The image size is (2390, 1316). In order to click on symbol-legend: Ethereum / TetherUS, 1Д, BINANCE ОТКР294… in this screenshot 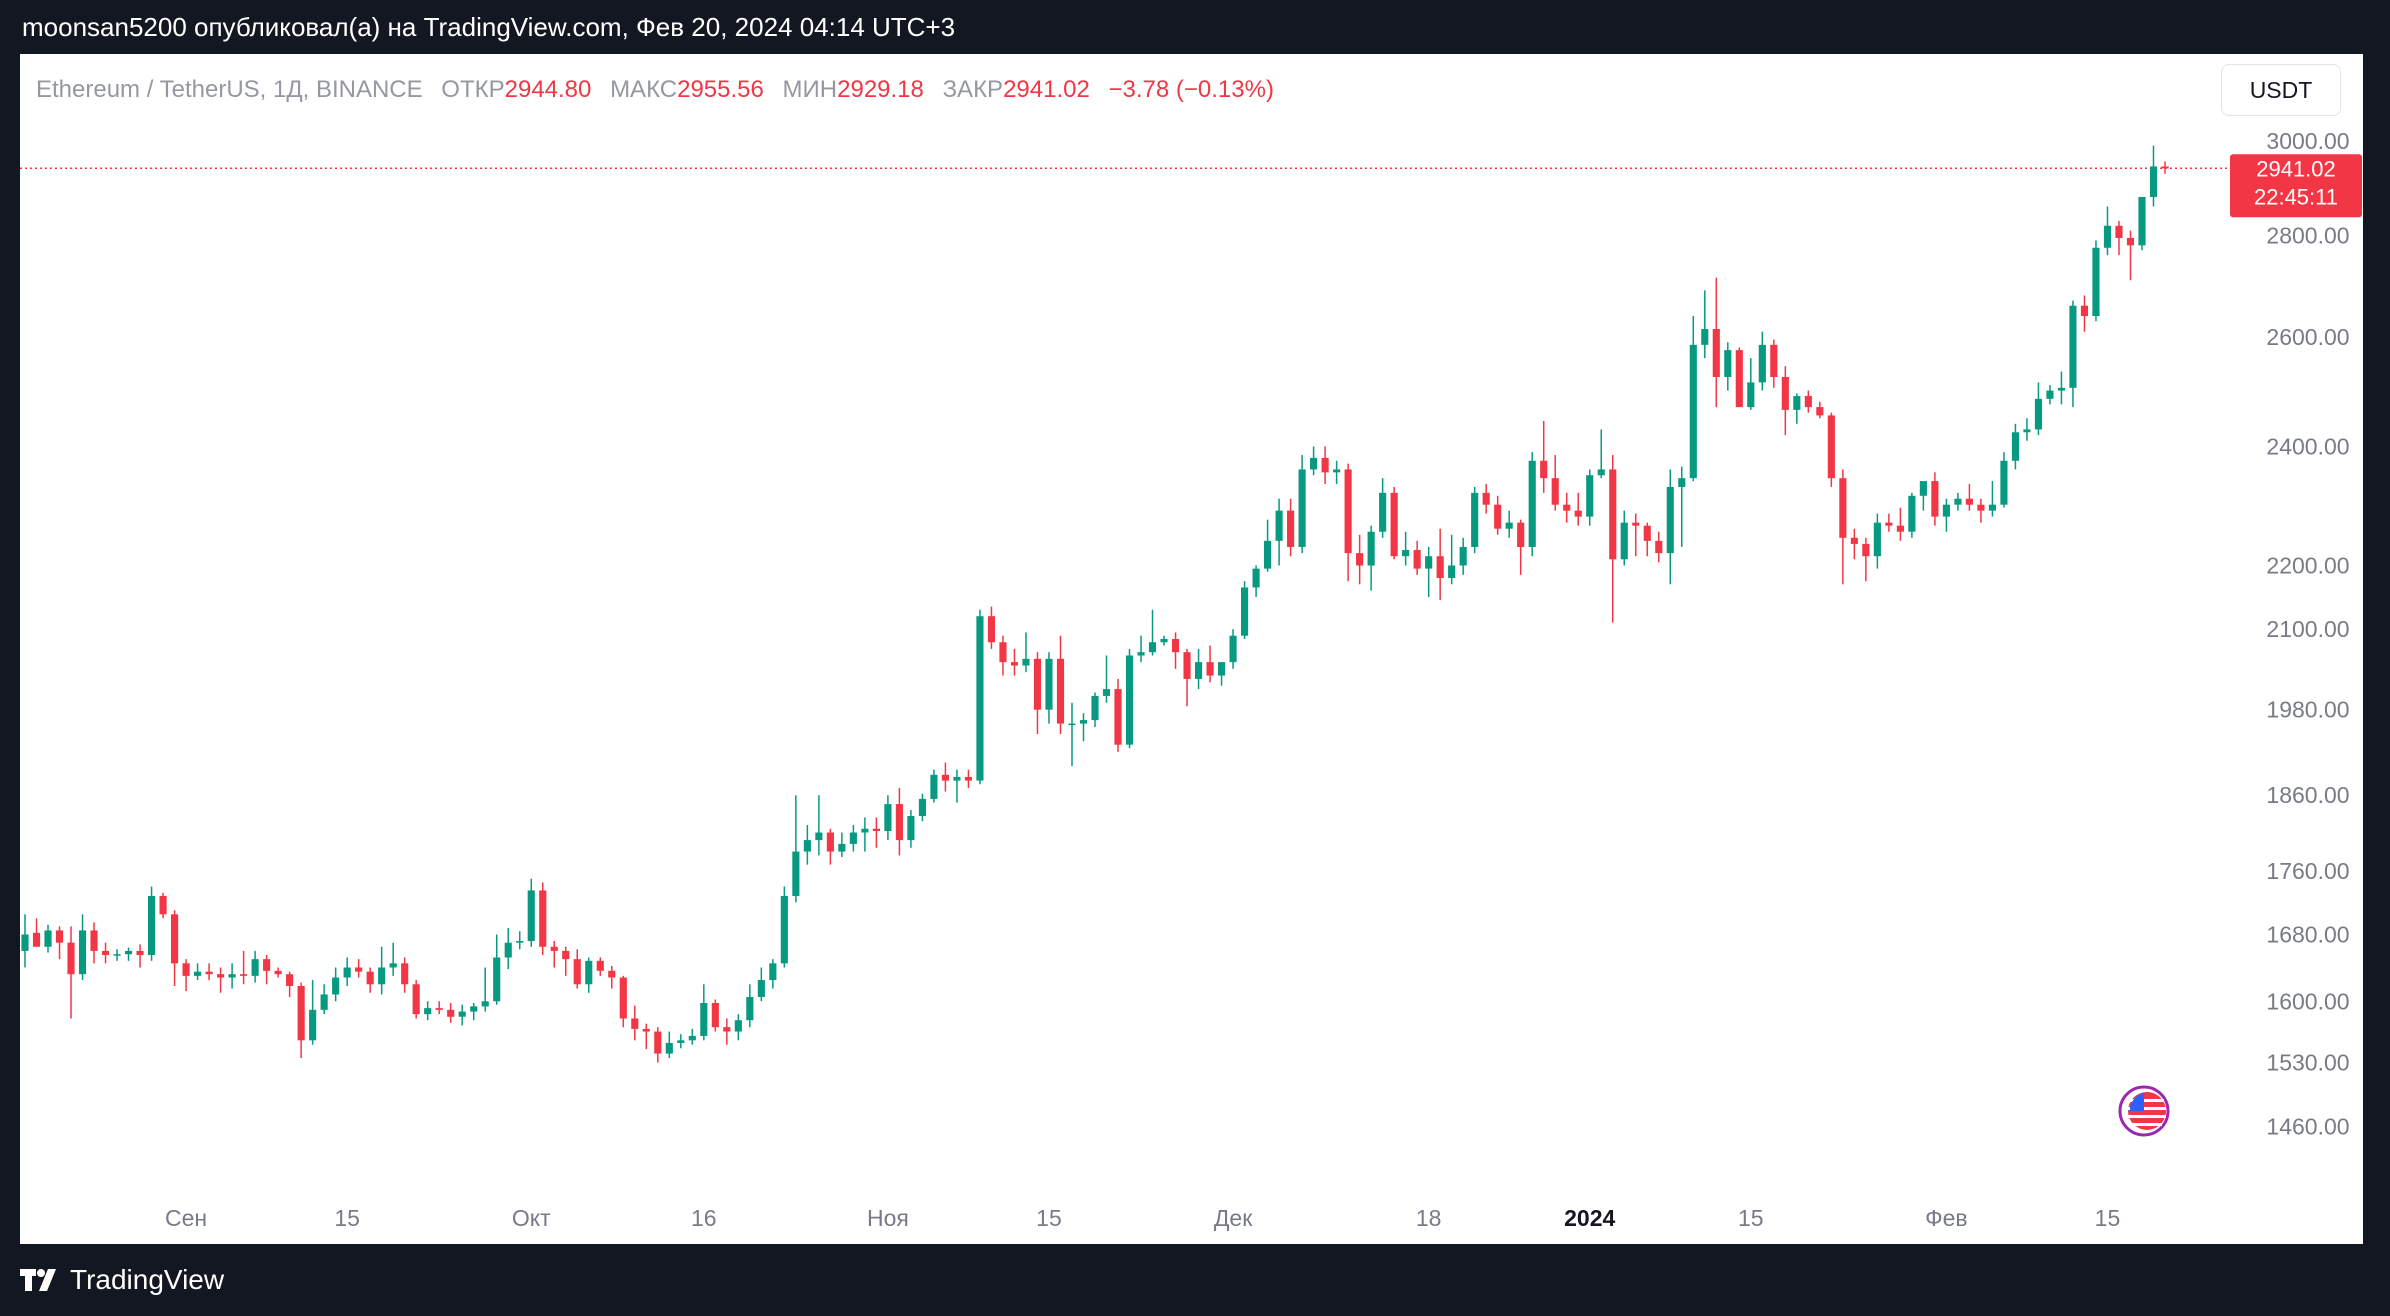, I will do `click(655, 90)`.